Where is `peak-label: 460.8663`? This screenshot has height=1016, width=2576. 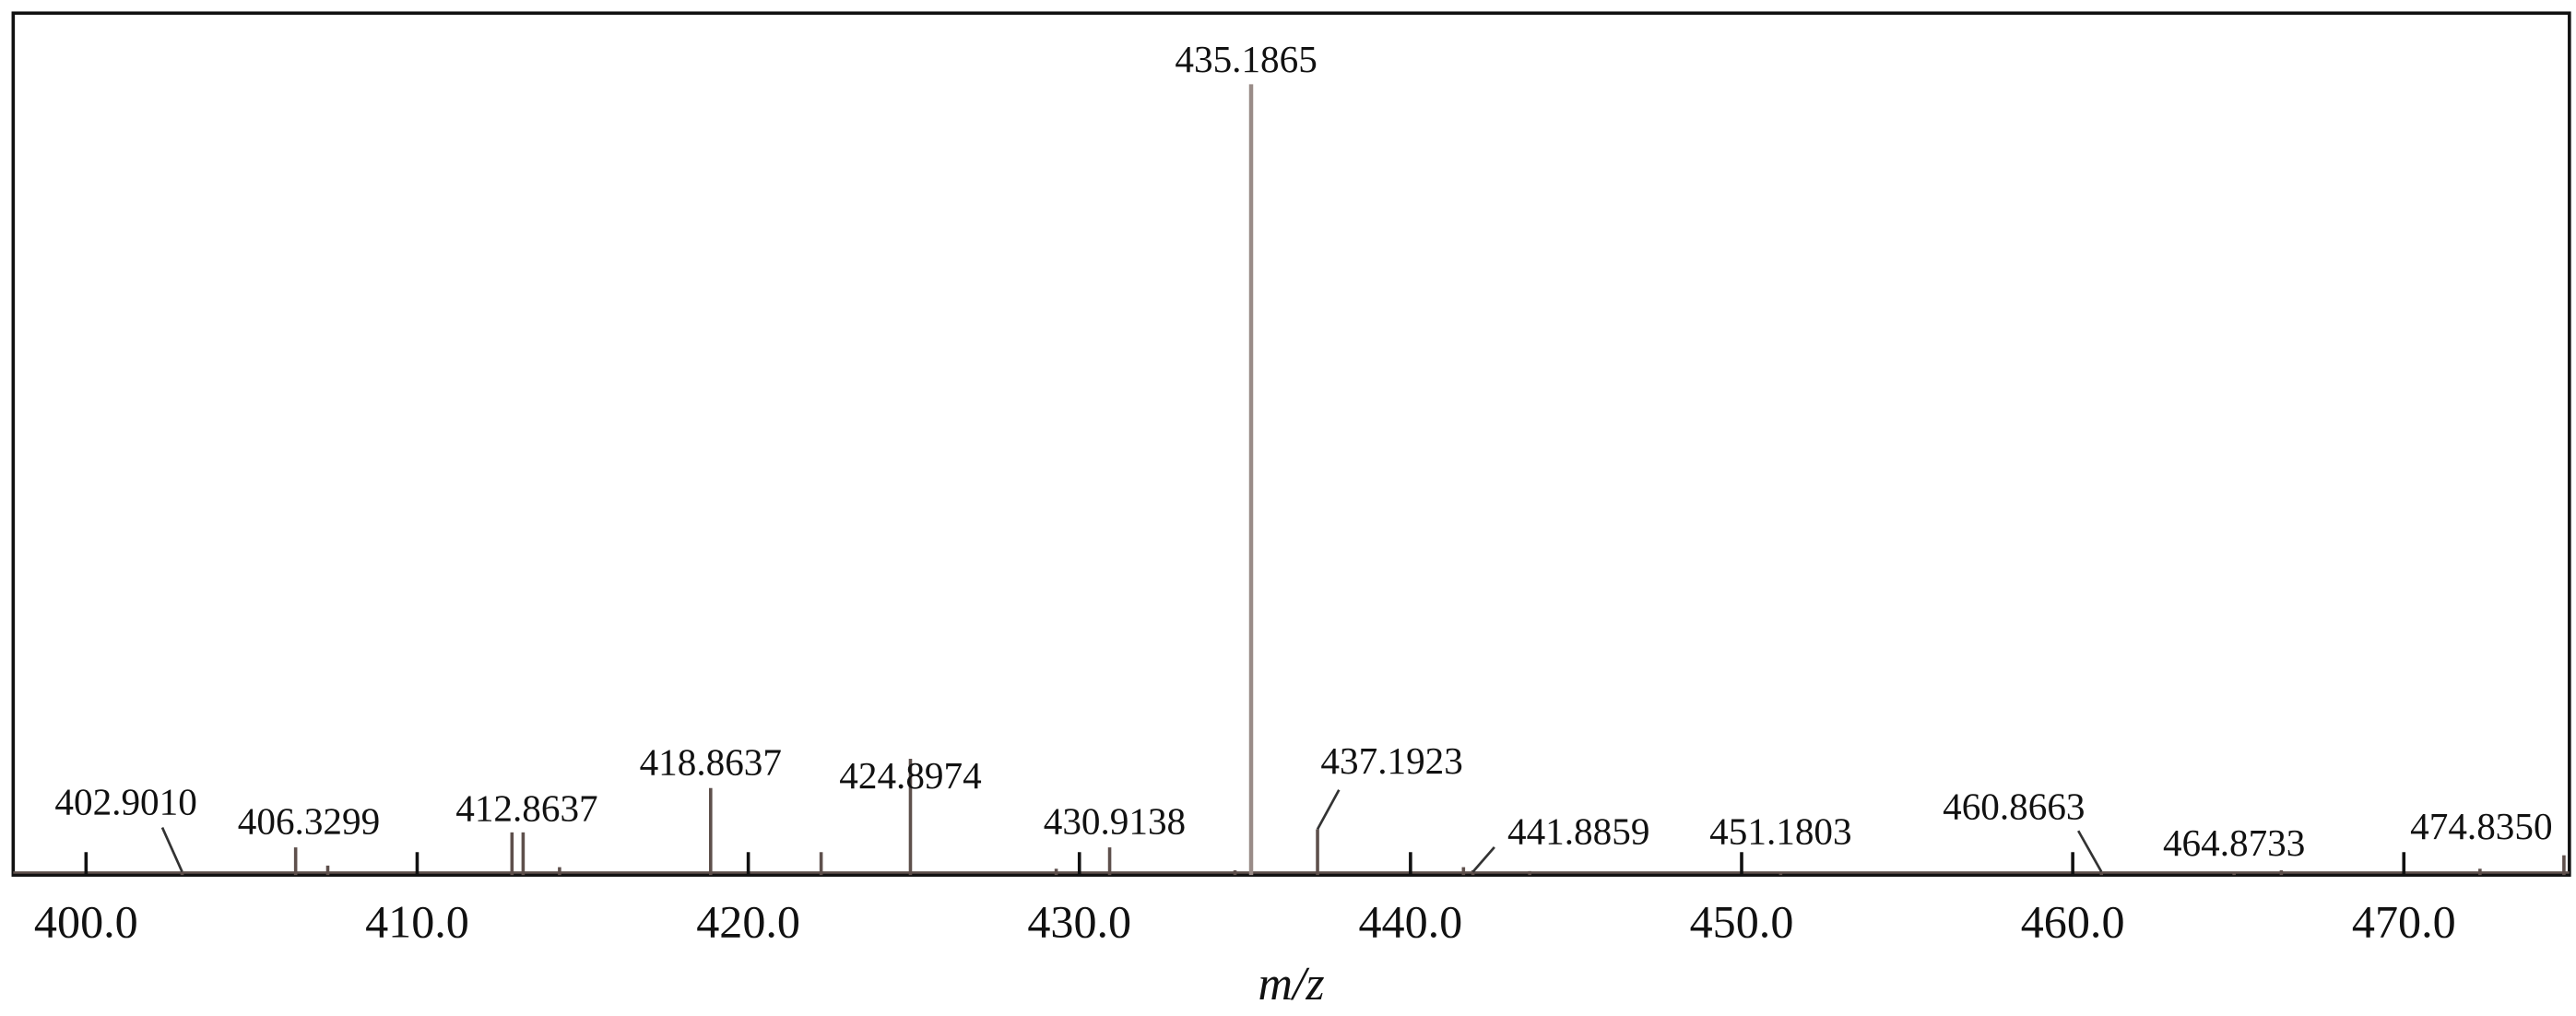
peak-label: 460.8663 is located at coordinates (2014, 807).